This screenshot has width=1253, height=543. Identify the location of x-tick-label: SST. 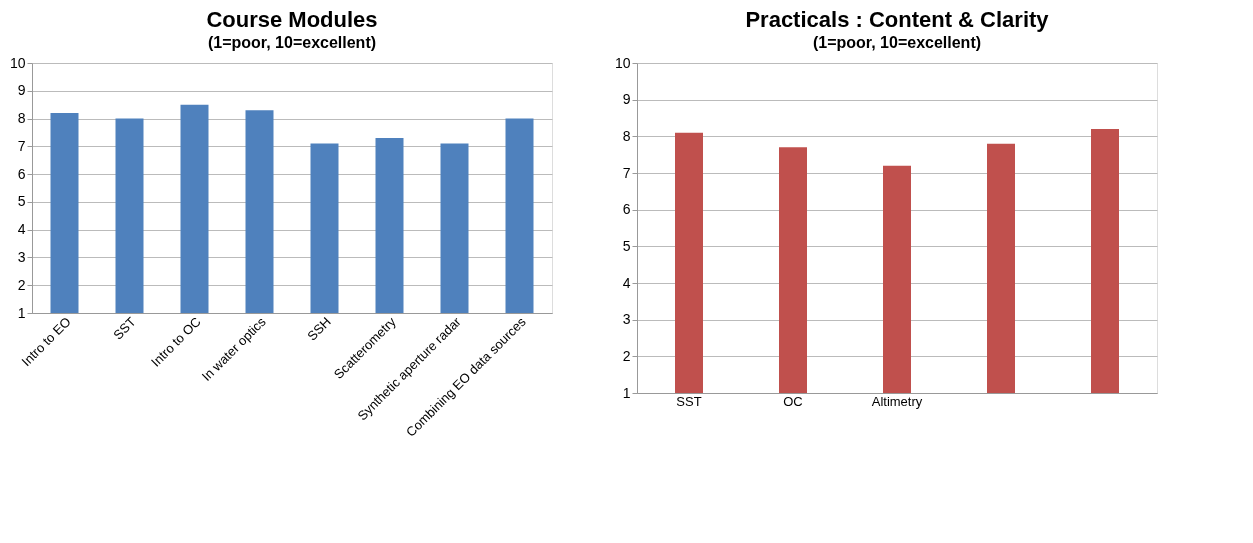
(689, 401).